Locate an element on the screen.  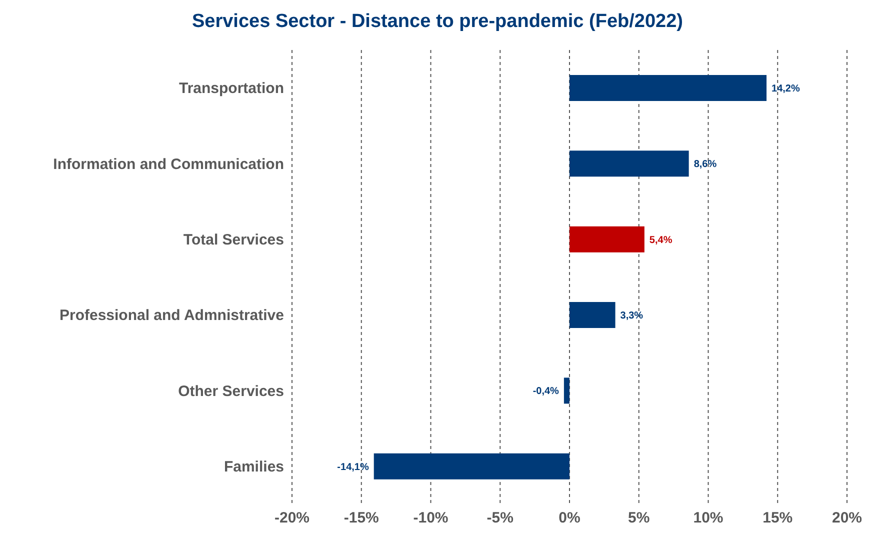
y-tick-label: Other Services is located at coordinates (231, 391).